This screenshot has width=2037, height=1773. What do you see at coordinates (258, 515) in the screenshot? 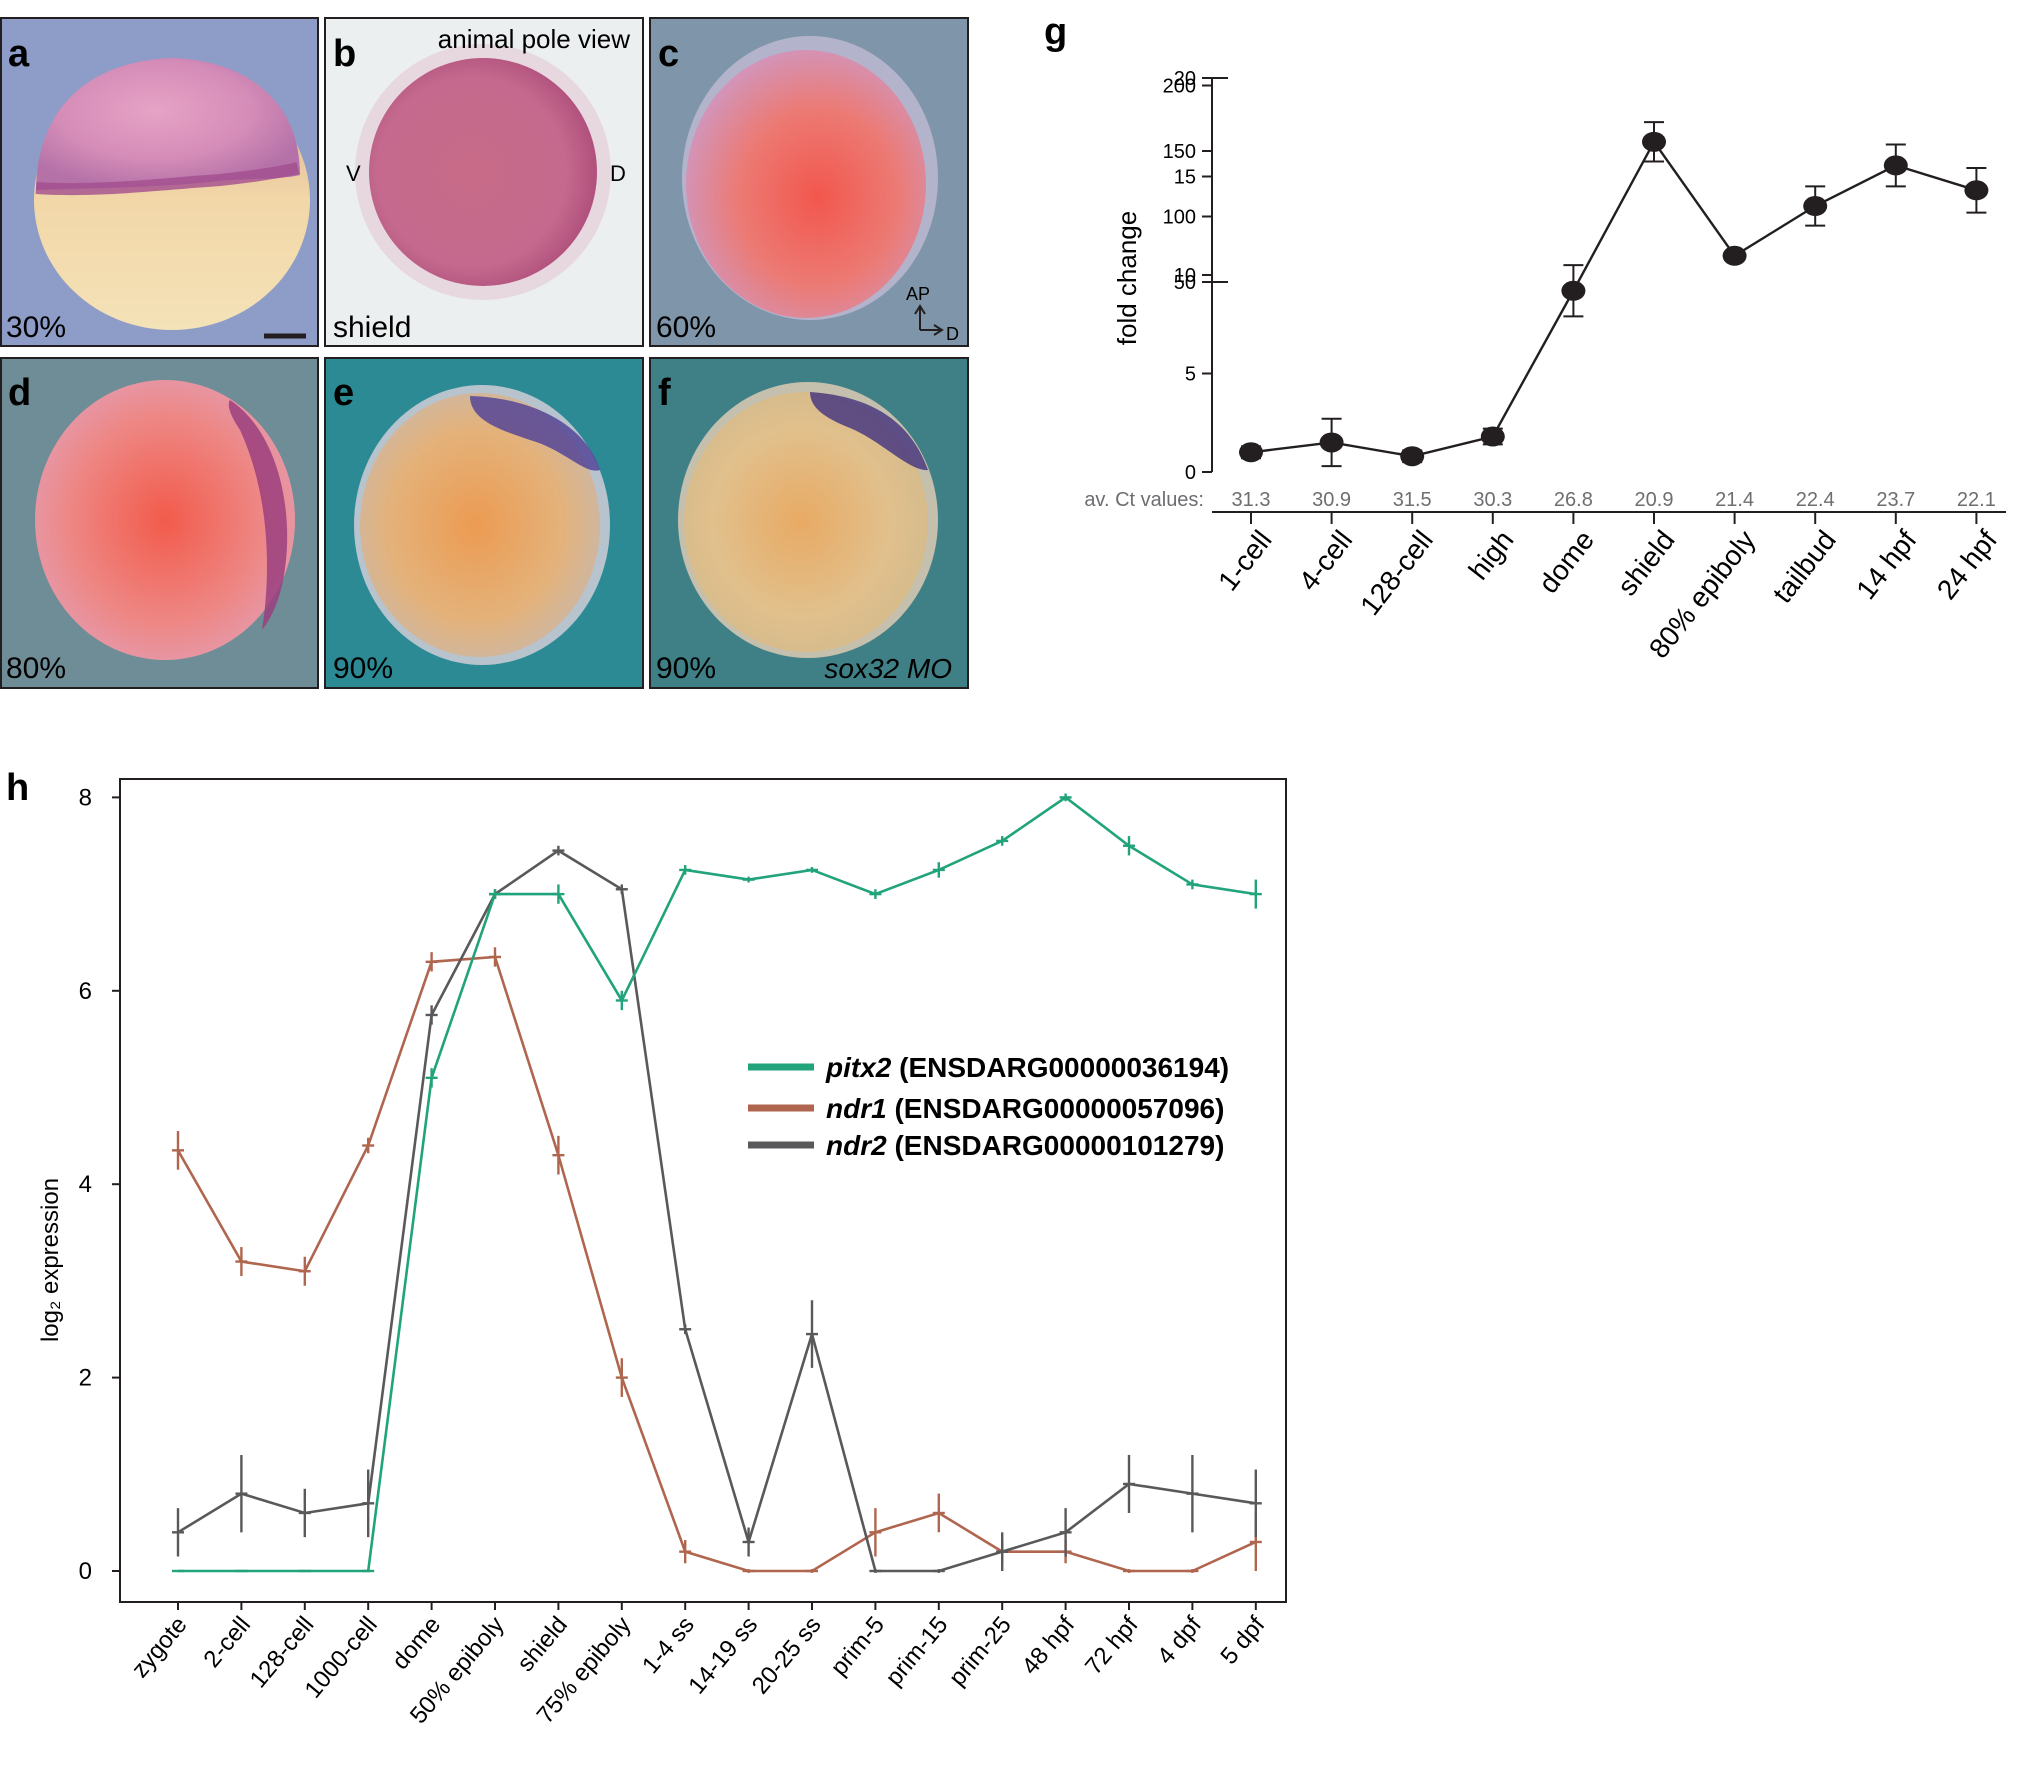
I see `embryo-d-dorsal-stain` at bounding box center [258, 515].